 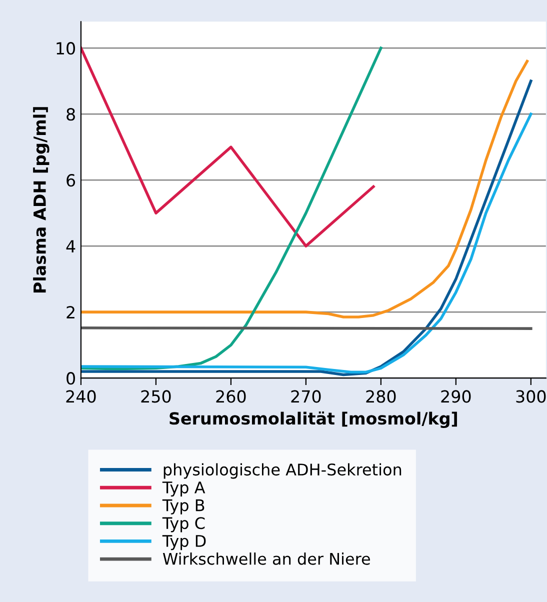 I want to click on x-tick-label: 240, so click(x=81, y=396).